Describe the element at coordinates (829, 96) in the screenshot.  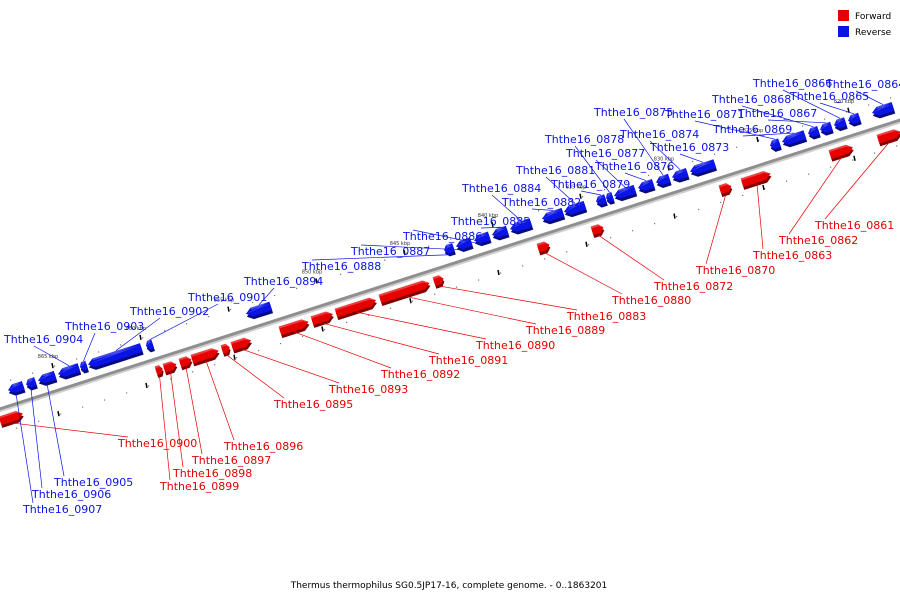
I see `gene-label: Ththe16_0865` at that location.